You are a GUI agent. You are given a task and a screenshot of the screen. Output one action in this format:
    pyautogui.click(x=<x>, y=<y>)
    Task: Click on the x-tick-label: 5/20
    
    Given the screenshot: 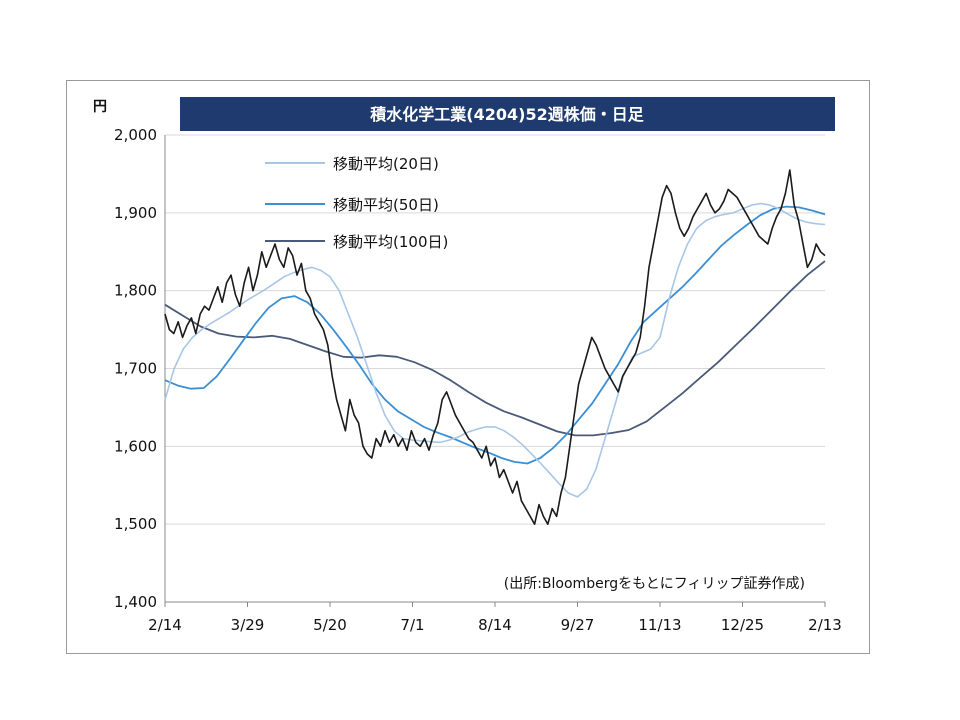 What is the action you would take?
    pyautogui.click(x=330, y=625)
    